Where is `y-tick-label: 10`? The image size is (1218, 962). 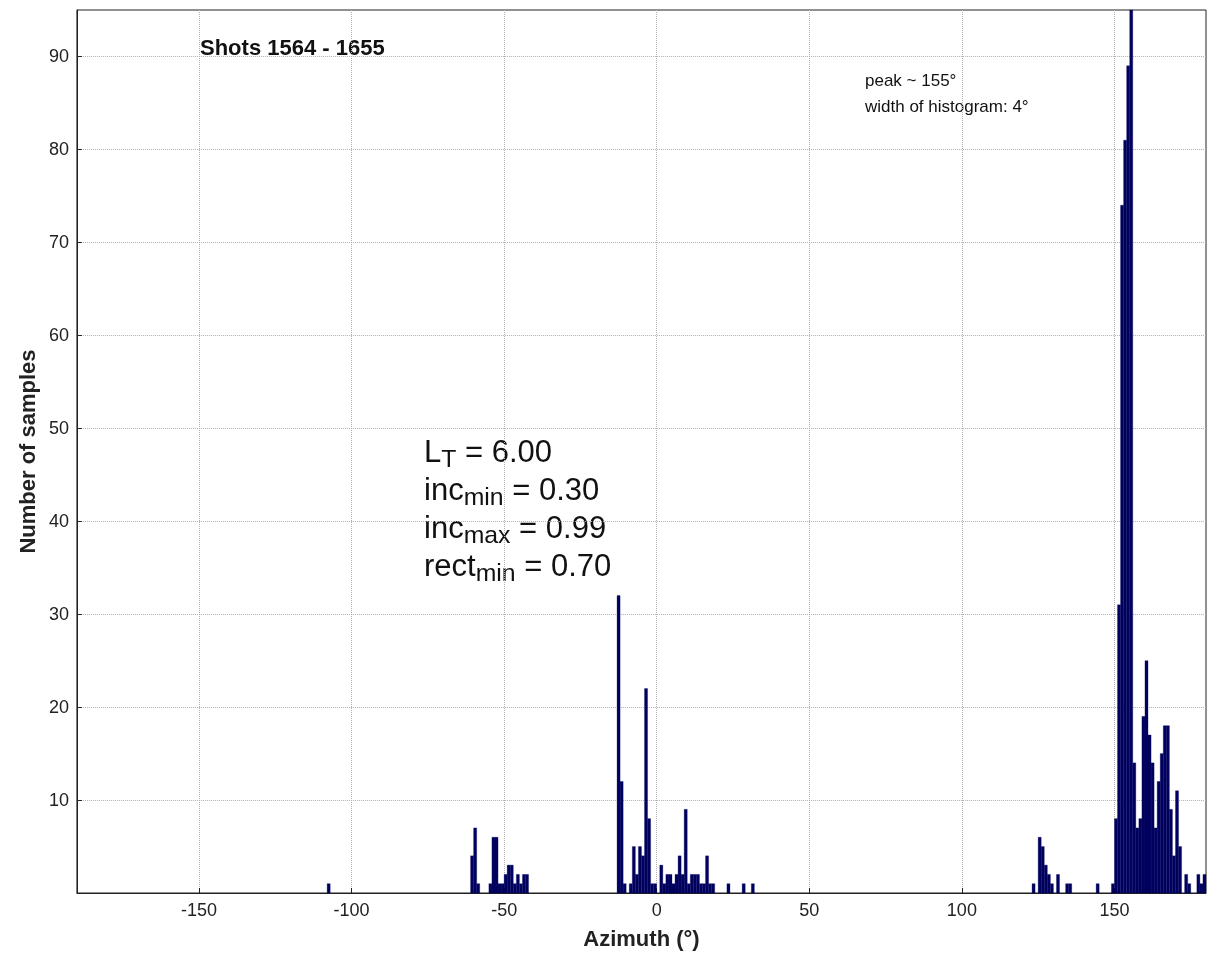
y-tick-label: 10 is located at coordinates (58, 800).